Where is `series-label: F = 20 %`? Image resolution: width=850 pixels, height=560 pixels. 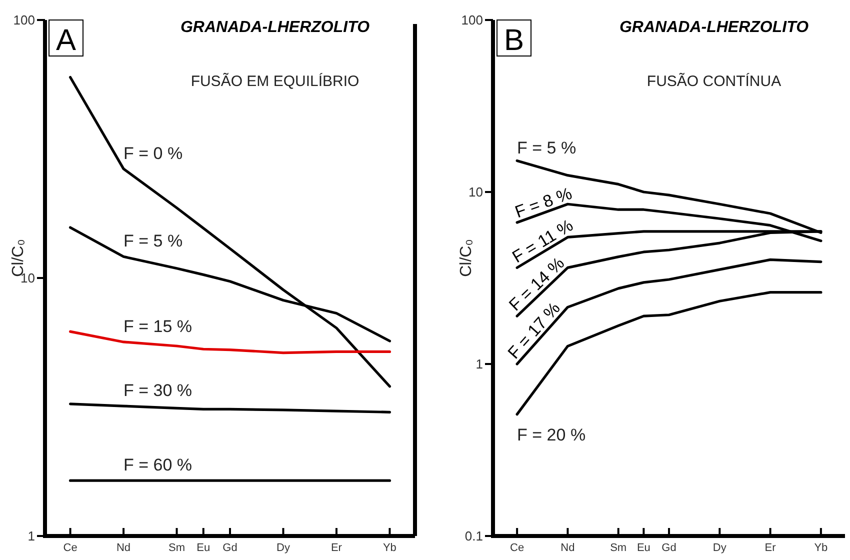
series-label: F = 20 % is located at coordinates (551, 434).